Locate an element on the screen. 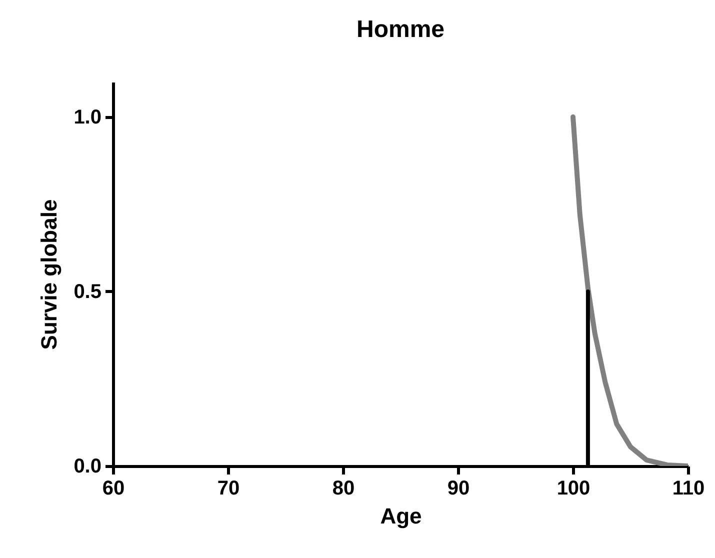 The image size is (715, 558). x-tick-label: 90 is located at coordinates (458, 489).